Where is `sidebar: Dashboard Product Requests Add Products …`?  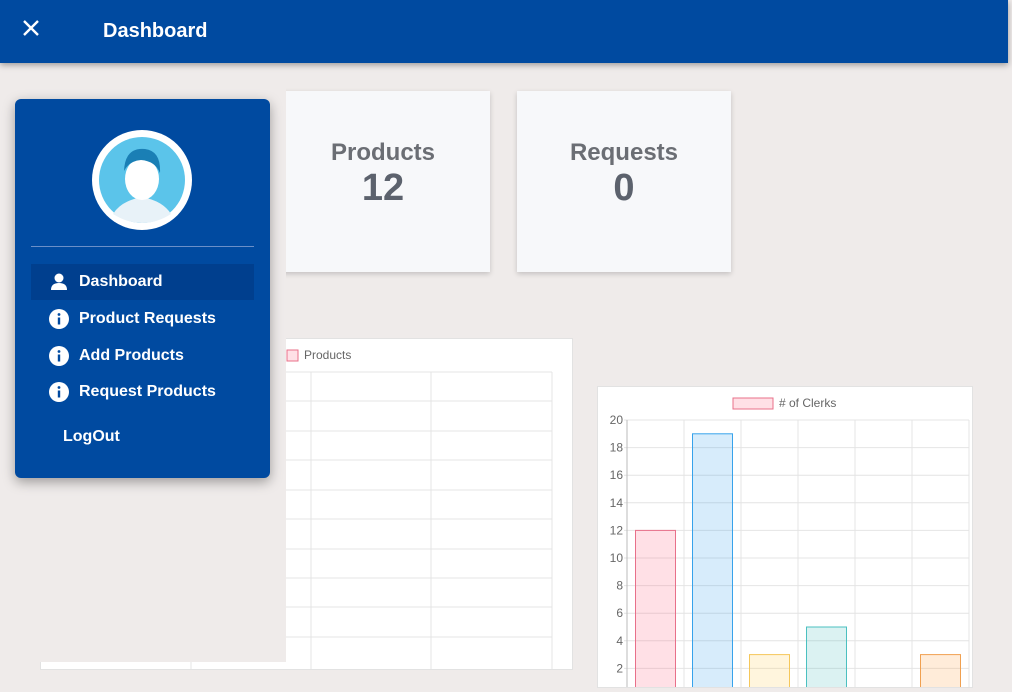 sidebar: Dashboard Product Requests Add Products … is located at coordinates (142, 288).